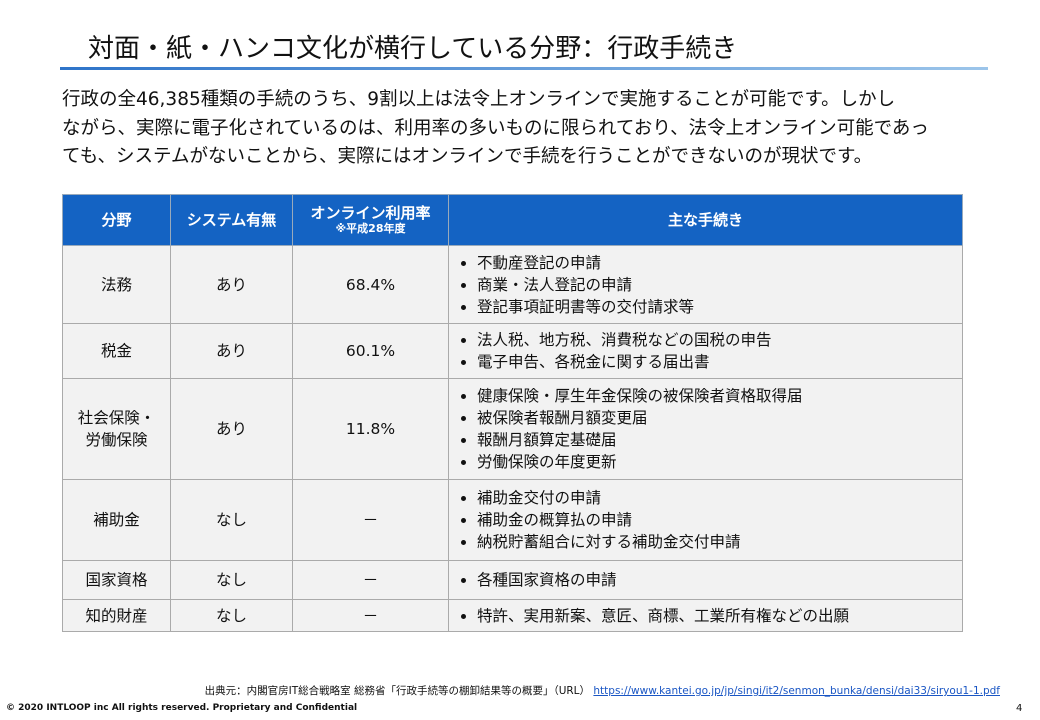  What do you see at coordinates (370, 284) in the screenshot?
I see `rate-cell: 68.4%` at bounding box center [370, 284].